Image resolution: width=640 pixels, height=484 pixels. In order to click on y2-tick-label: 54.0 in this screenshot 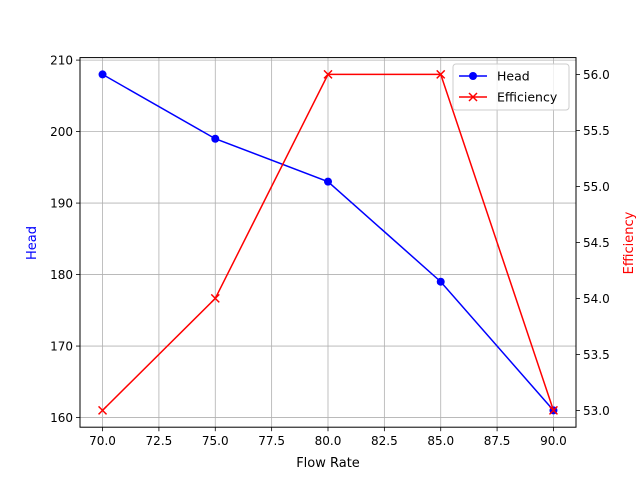, I will do `click(596, 299)`.